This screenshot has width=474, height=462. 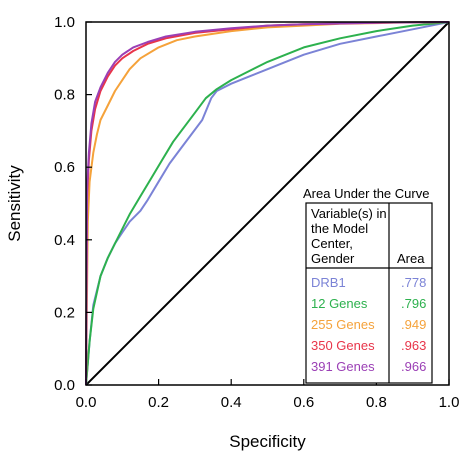 I want to click on legend-series-area: .778, so click(x=413, y=282).